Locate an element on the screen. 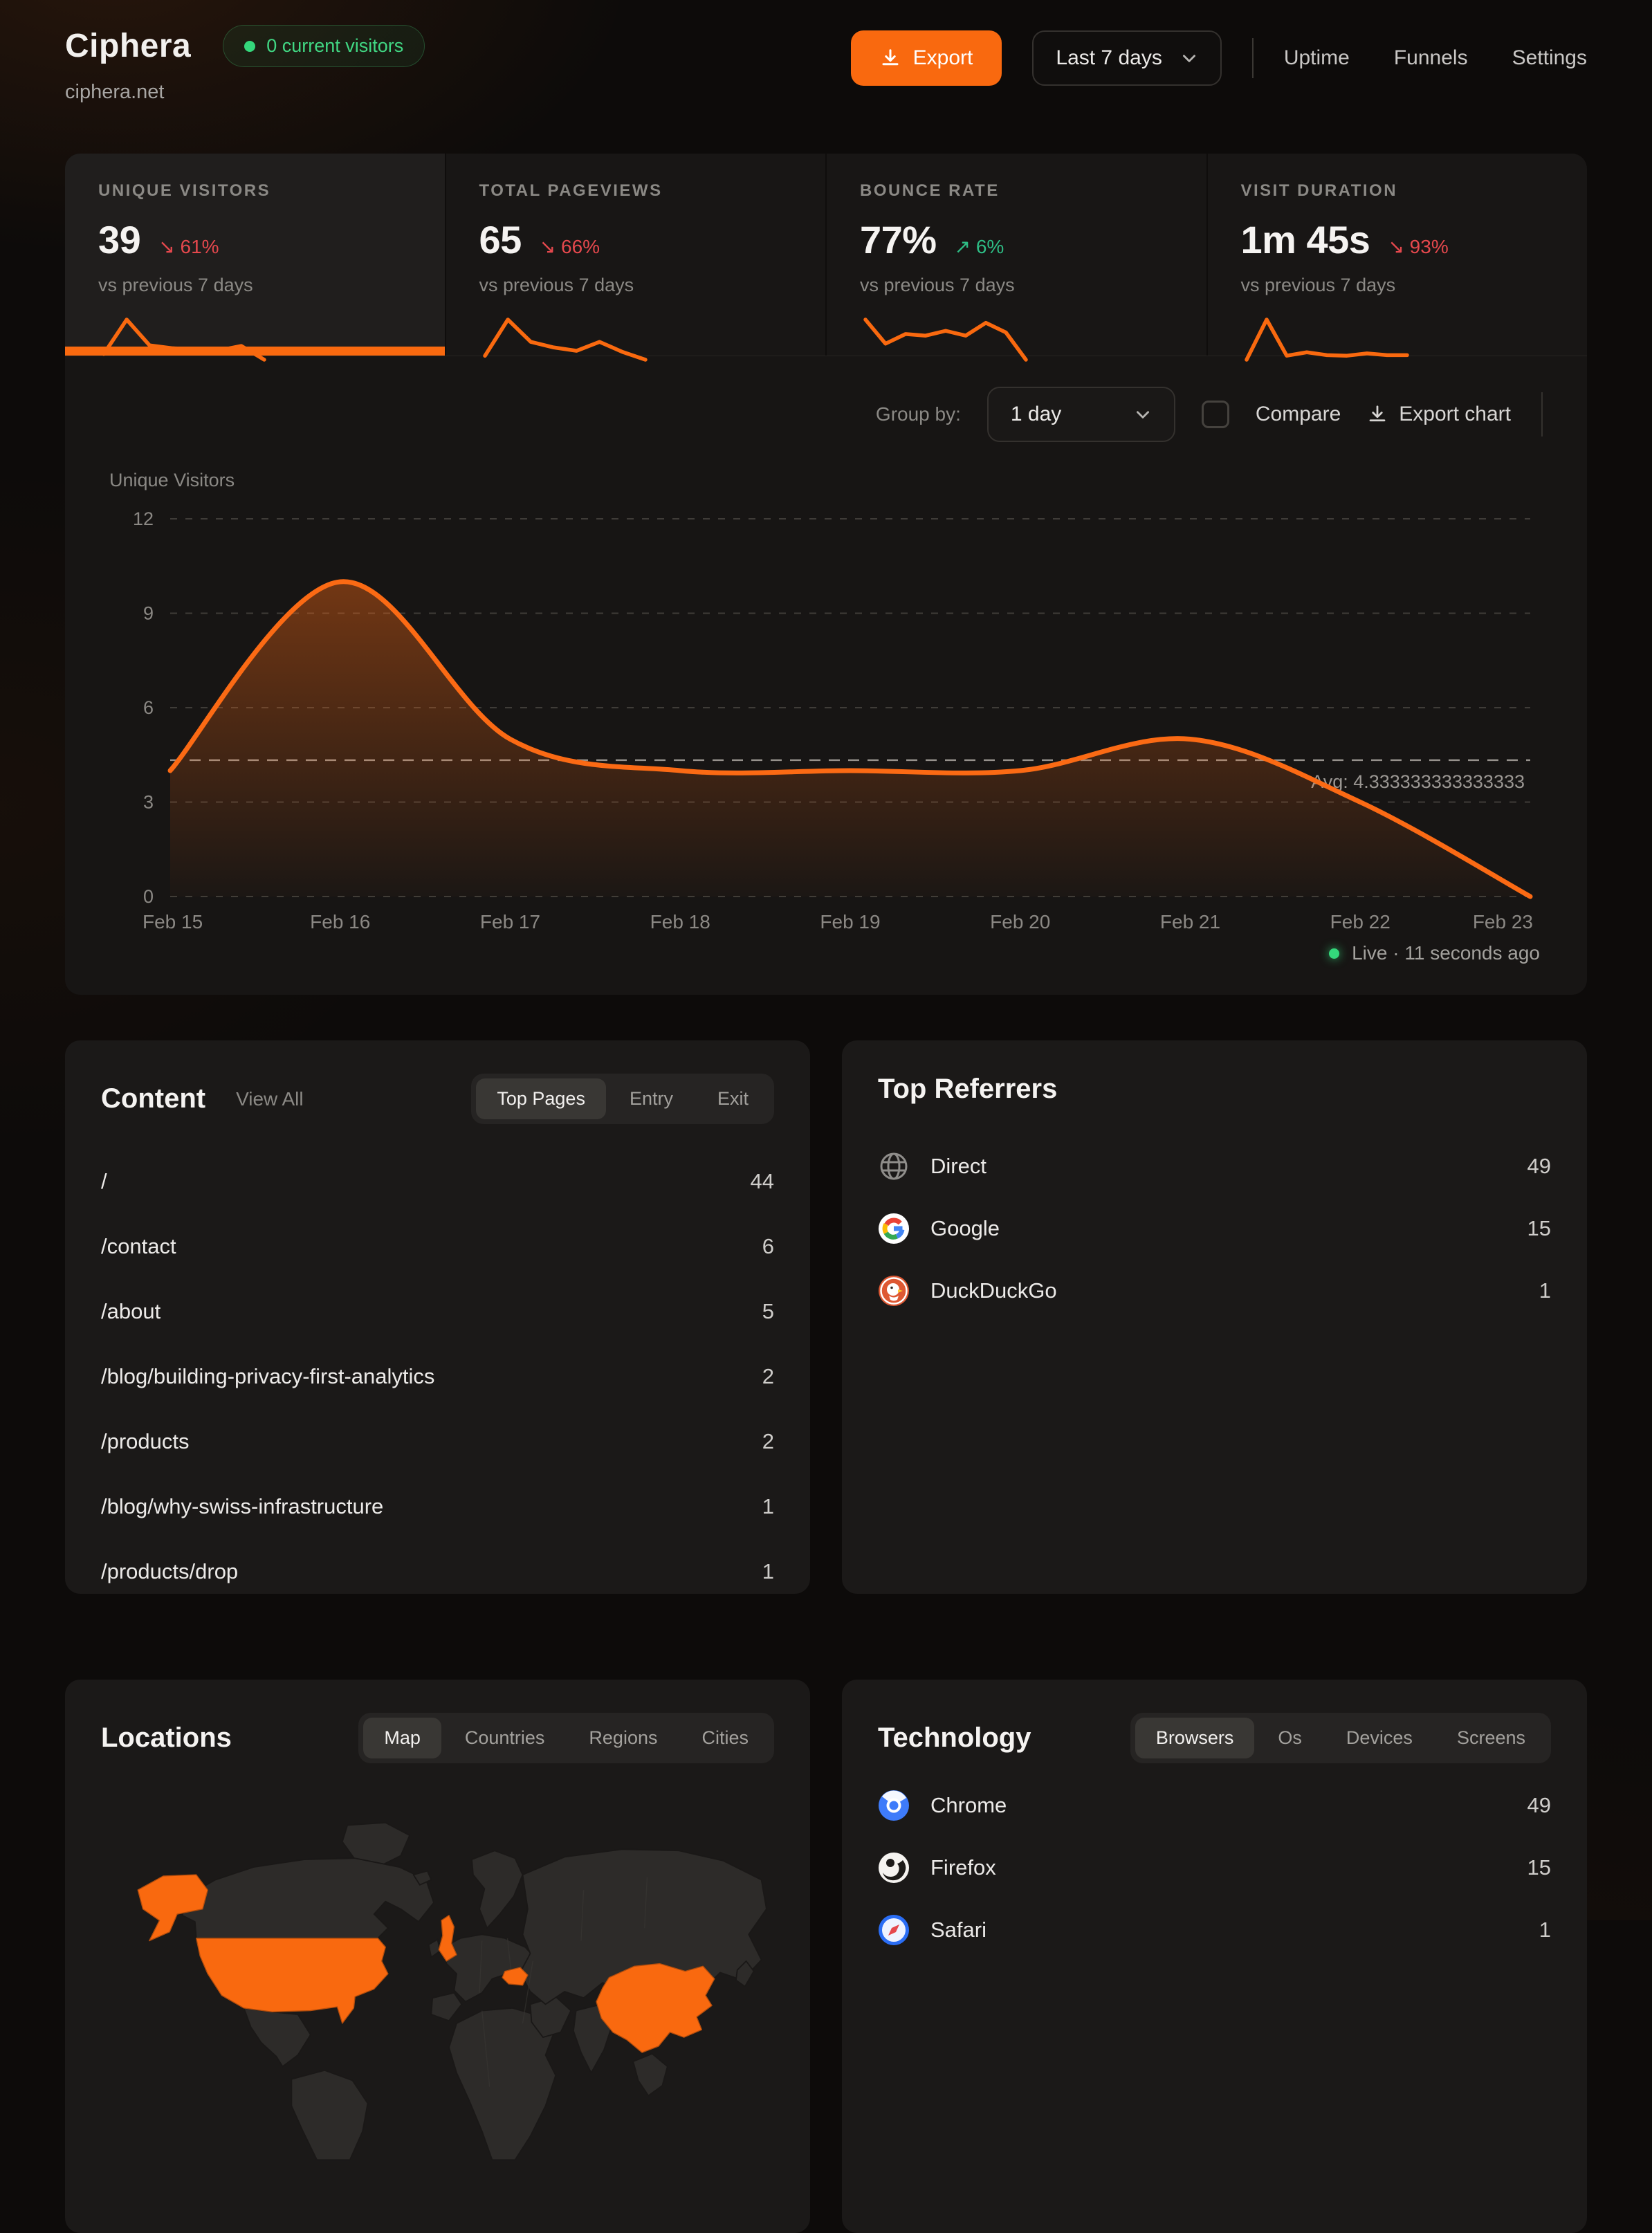  export-chart-button: Export chart is located at coordinates (1439, 414).